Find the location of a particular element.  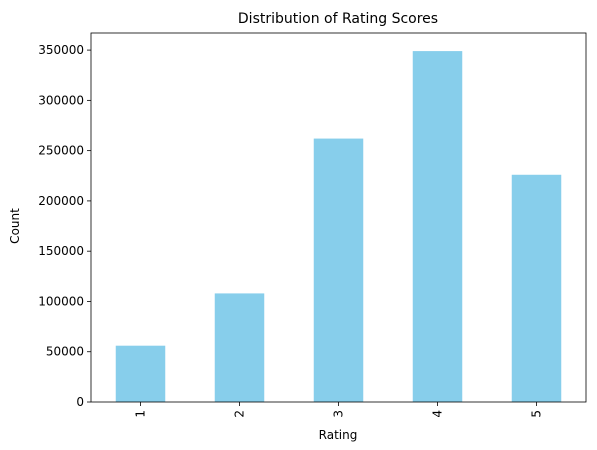

chart-title: Distribution of Rating Scores is located at coordinates (338, 19).